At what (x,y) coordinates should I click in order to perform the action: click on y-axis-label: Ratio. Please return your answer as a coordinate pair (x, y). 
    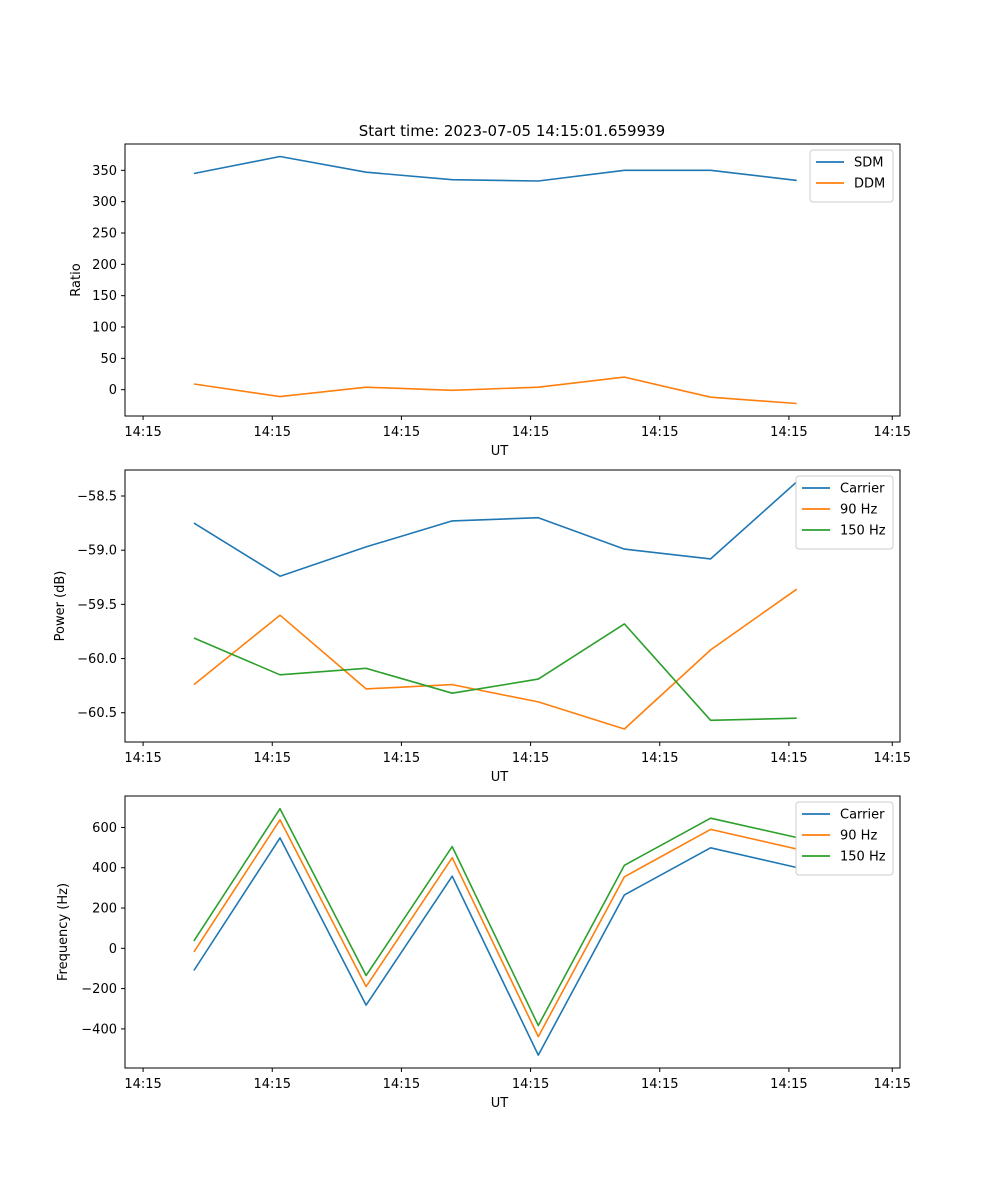
    Looking at the image, I should click on (76, 279).